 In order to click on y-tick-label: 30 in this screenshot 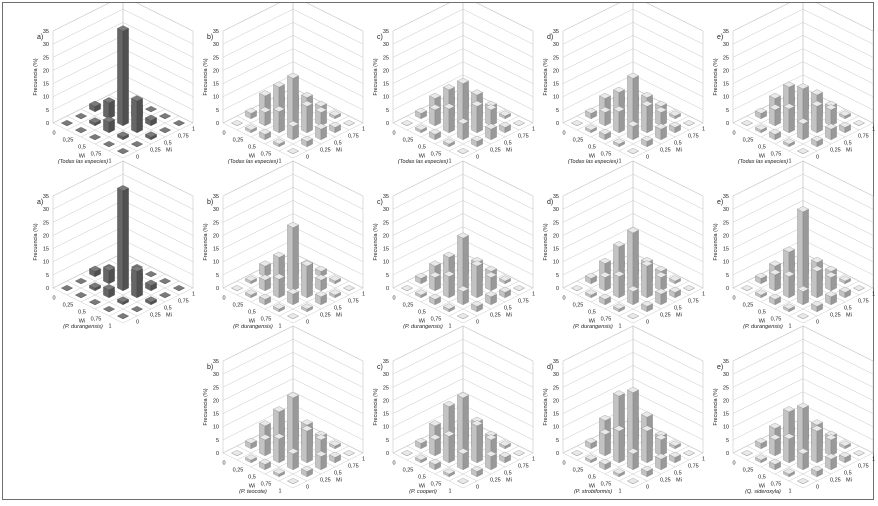, I will do `click(216, 45)`.